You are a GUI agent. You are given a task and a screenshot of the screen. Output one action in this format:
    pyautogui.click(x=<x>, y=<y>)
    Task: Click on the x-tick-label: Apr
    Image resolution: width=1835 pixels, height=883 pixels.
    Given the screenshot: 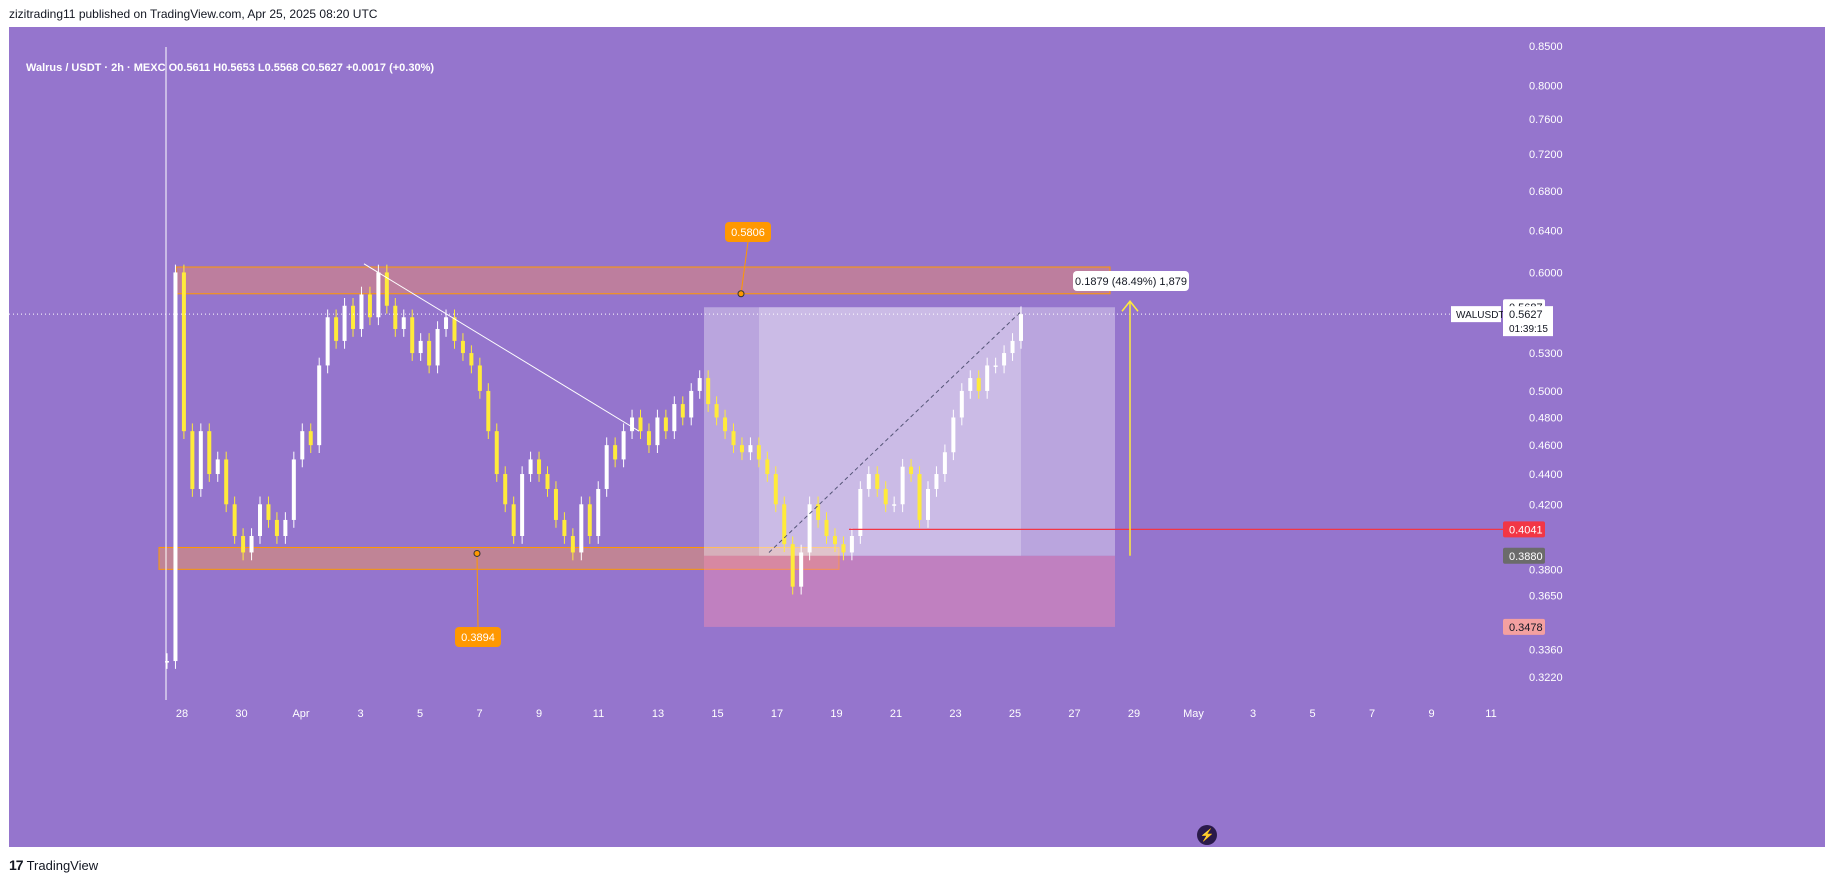 What is the action you would take?
    pyautogui.click(x=300, y=714)
    